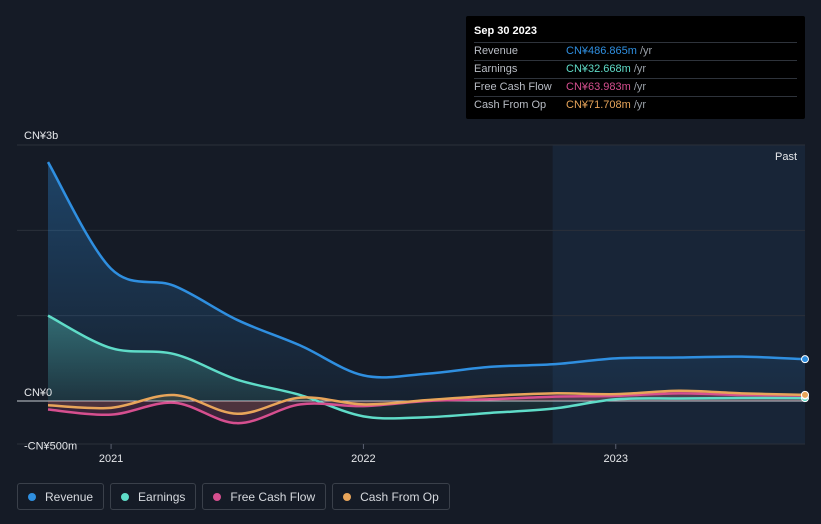 The height and width of the screenshot is (524, 821). What do you see at coordinates (38, 393) in the screenshot?
I see `y-tick-label: CN¥0` at bounding box center [38, 393].